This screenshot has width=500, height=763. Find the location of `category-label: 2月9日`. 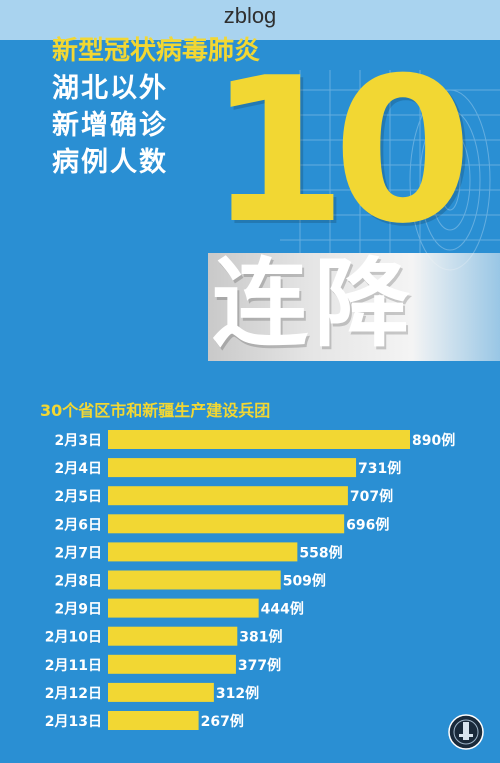

category-label: 2月9日 is located at coordinates (78, 610).